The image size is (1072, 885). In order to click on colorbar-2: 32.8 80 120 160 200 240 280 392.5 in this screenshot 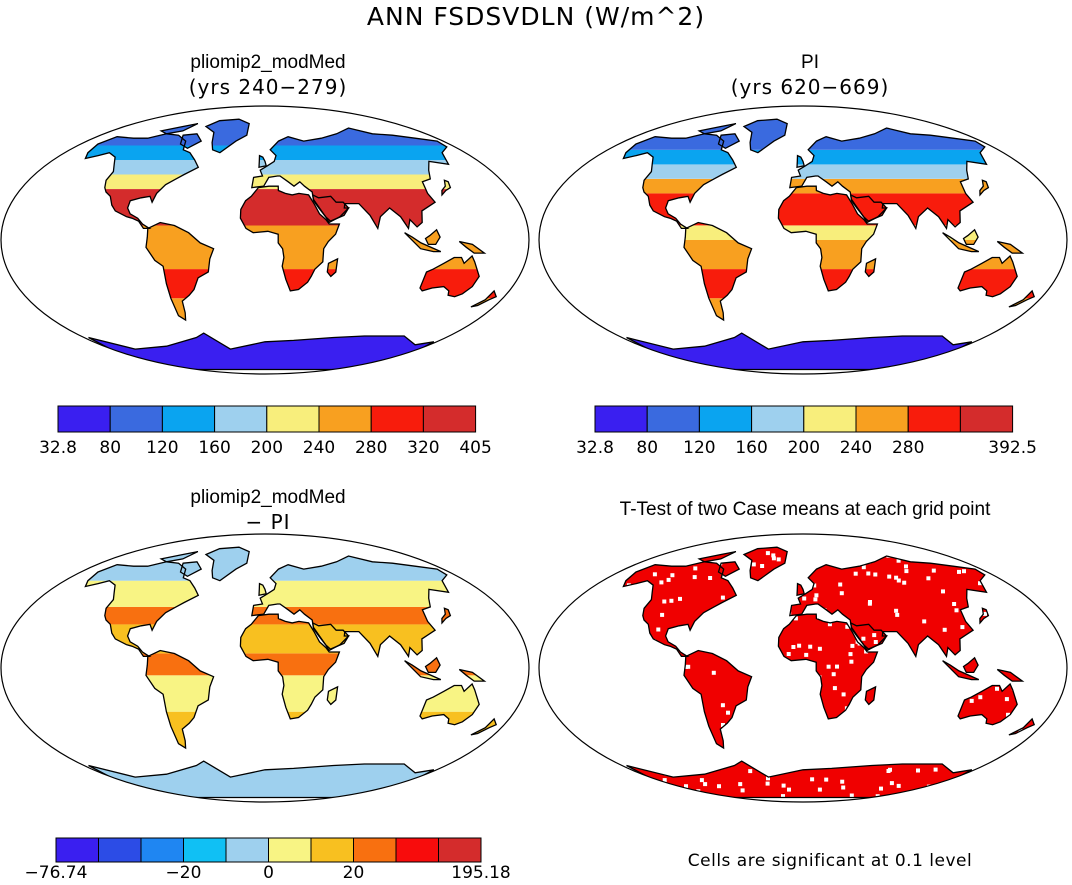, I will do `click(806, 431)`.